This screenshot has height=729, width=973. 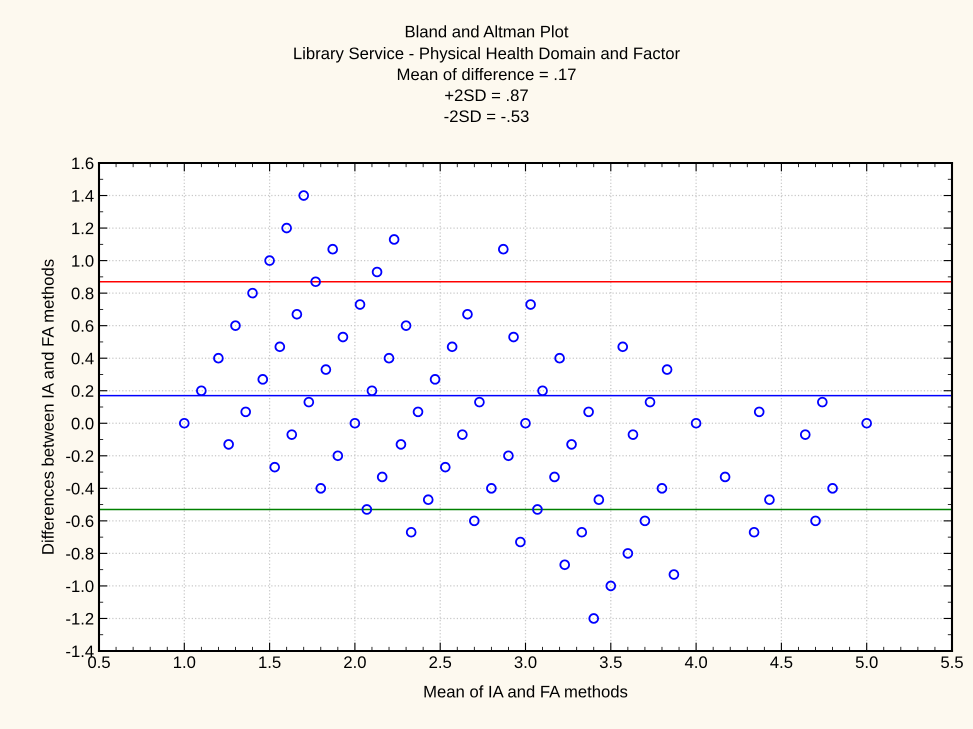 What do you see at coordinates (80, 456) in the screenshot?
I see `y-tick-label: -0.2` at bounding box center [80, 456].